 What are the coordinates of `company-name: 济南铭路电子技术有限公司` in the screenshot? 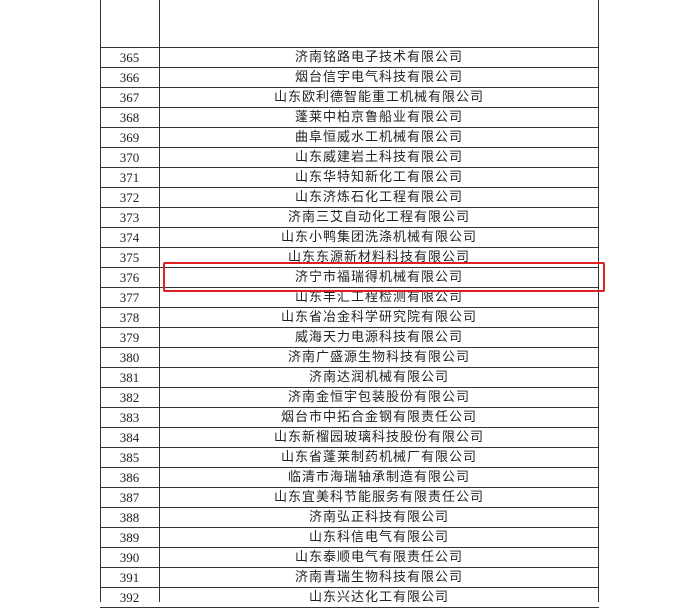 It's located at (378, 57).